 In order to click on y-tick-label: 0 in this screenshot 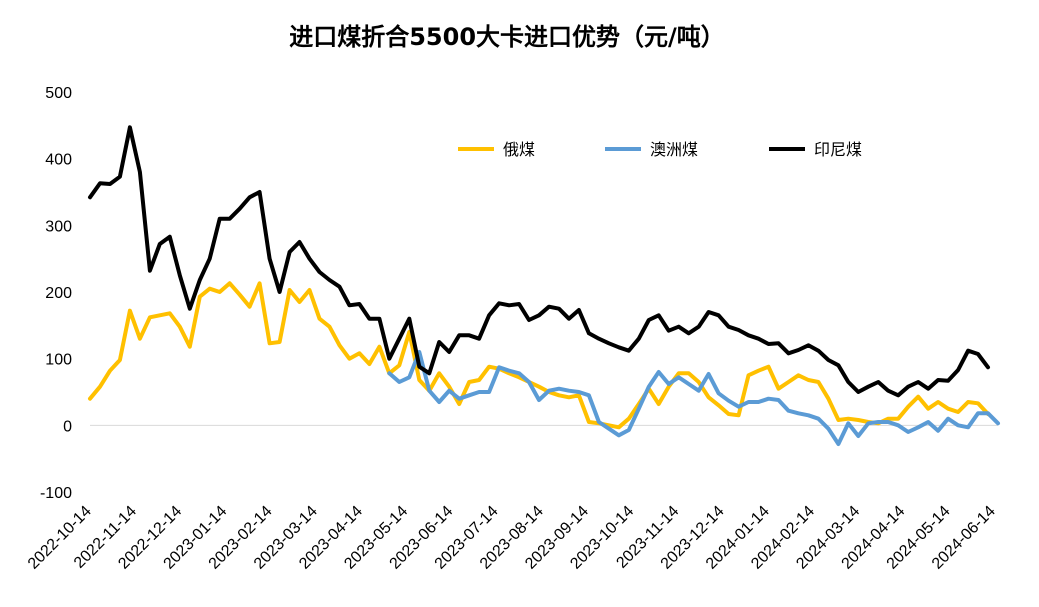, I will do `click(67, 426)`.